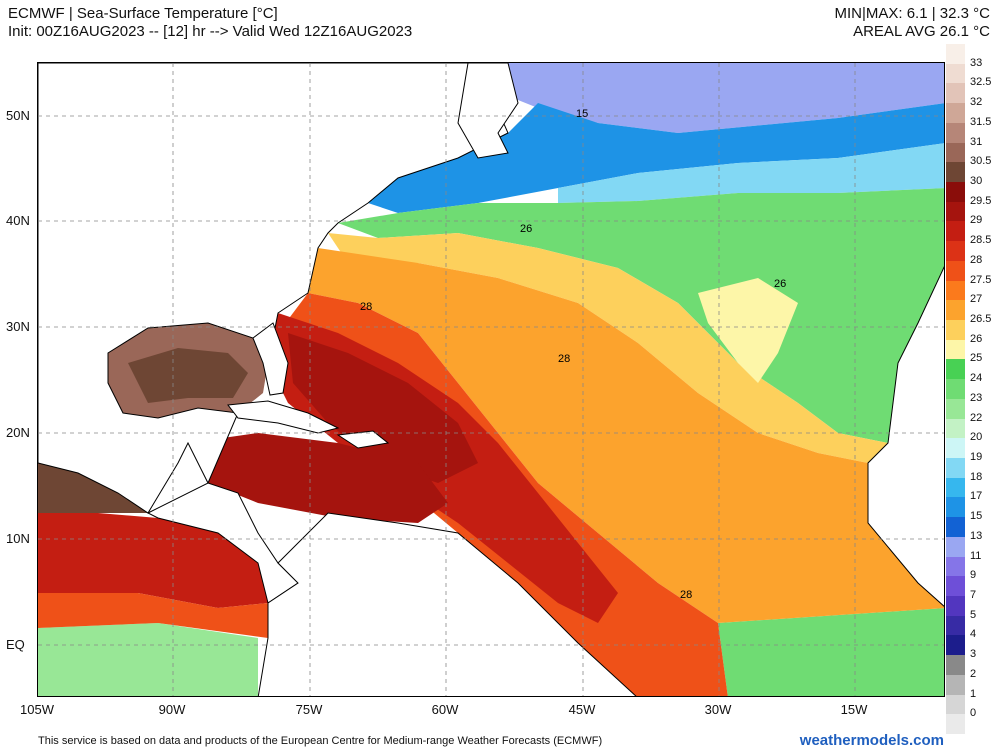 The width and height of the screenshot is (1000, 750). I want to click on colorbar-level-label: 17, so click(976, 496).